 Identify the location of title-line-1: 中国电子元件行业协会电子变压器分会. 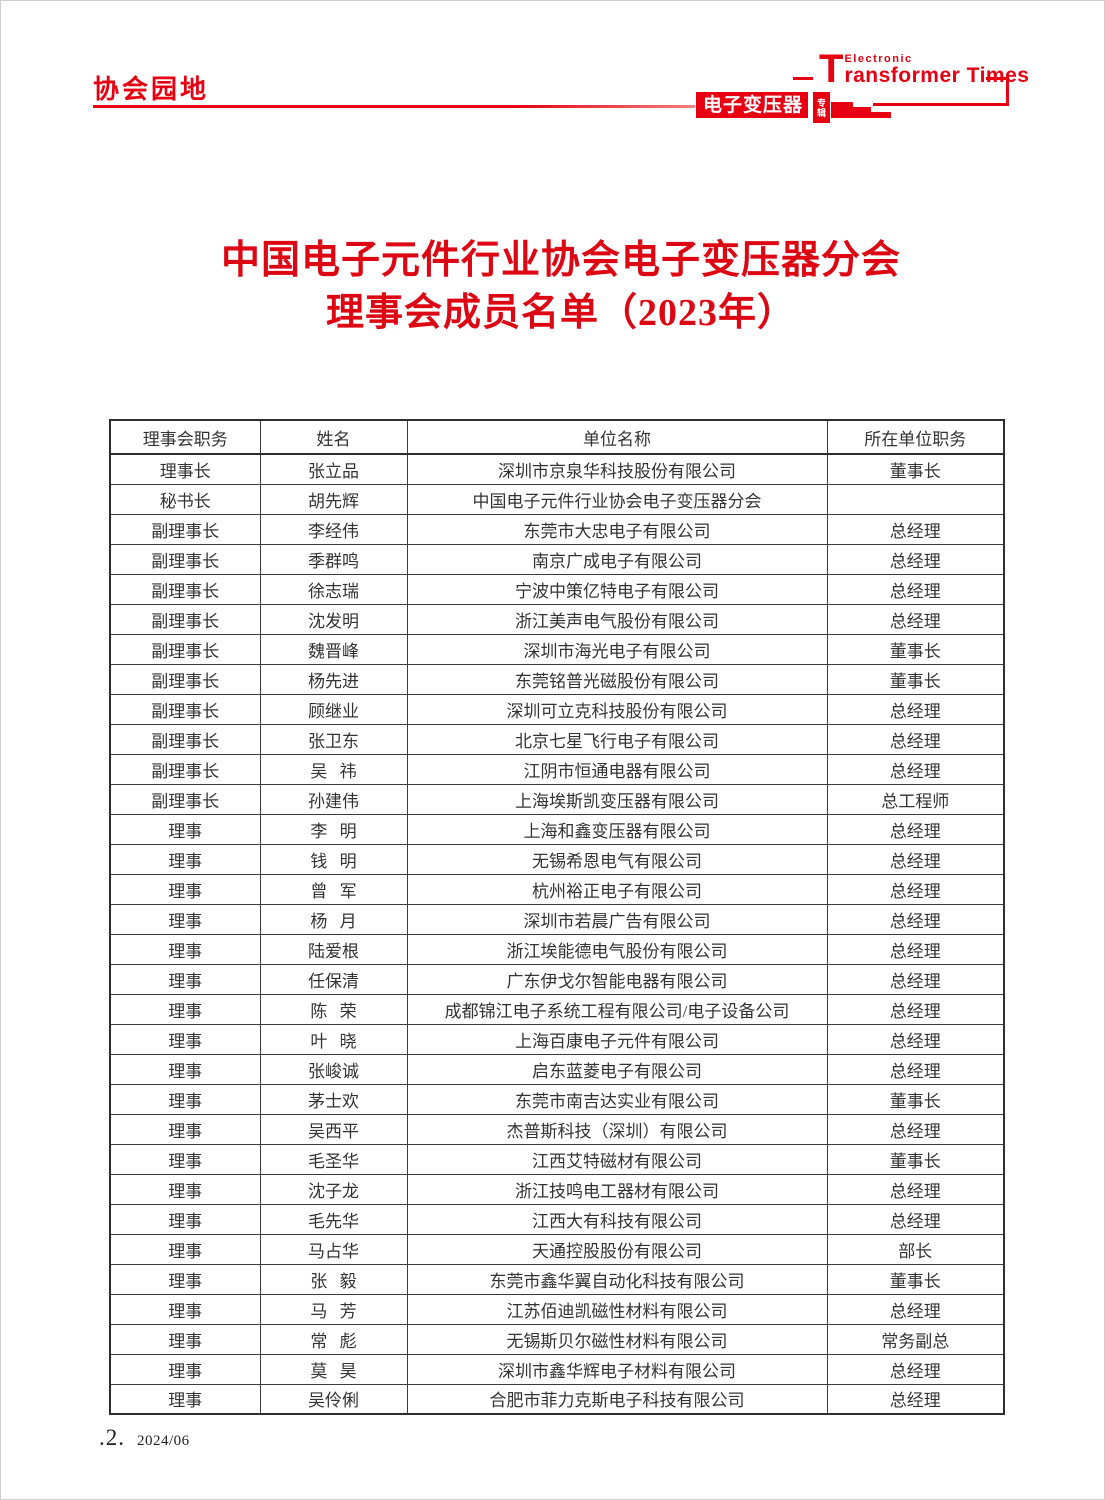
(560, 260).